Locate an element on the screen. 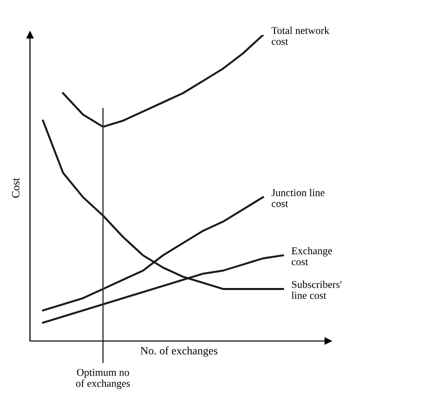 The width and height of the screenshot is (430, 409). series-label: Junction line cost is located at coordinates (298, 198).